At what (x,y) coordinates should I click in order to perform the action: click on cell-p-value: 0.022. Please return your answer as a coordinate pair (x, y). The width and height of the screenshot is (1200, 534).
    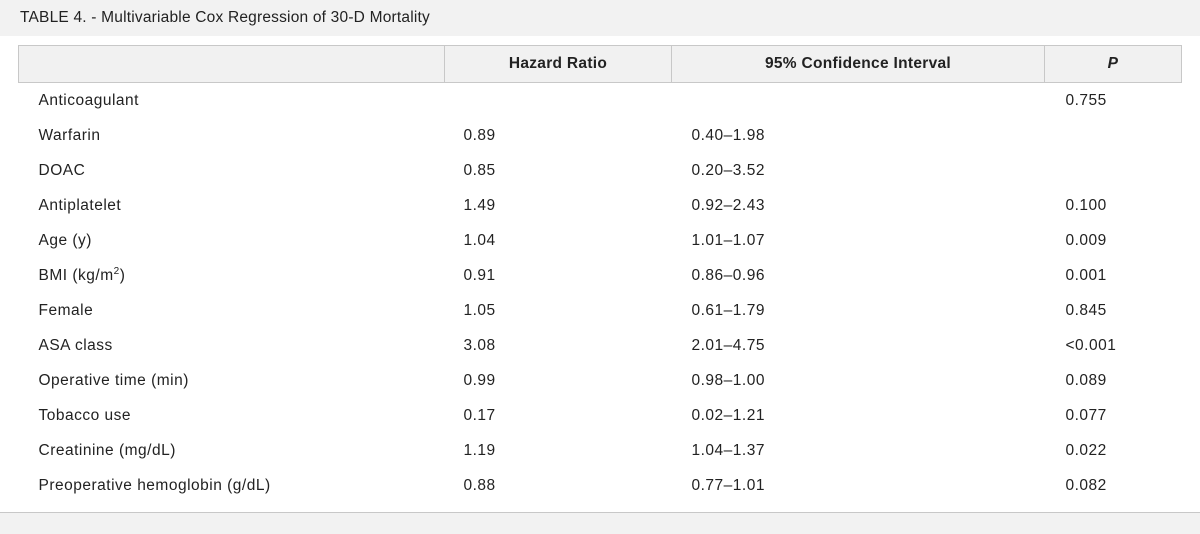
    Looking at the image, I should click on (1086, 450).